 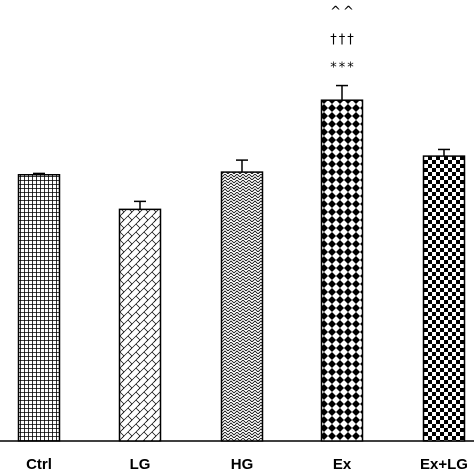 What do you see at coordinates (39, 308) in the screenshot?
I see `bar-ctrl` at bounding box center [39, 308].